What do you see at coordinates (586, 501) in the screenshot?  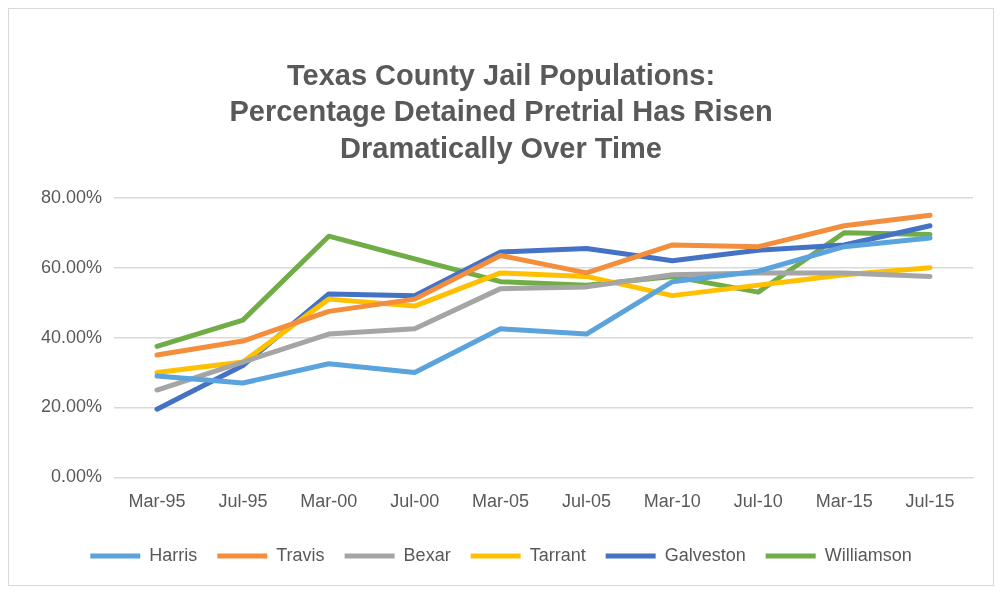 I see `x-tick-label: Jul-05` at bounding box center [586, 501].